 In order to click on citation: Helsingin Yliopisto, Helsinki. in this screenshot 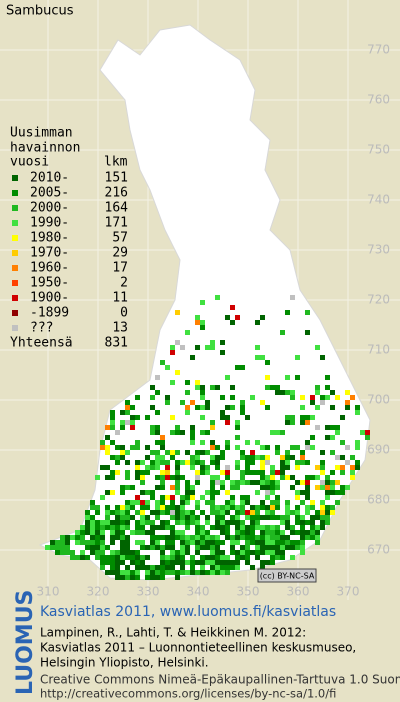, I will do `click(124, 663)`.